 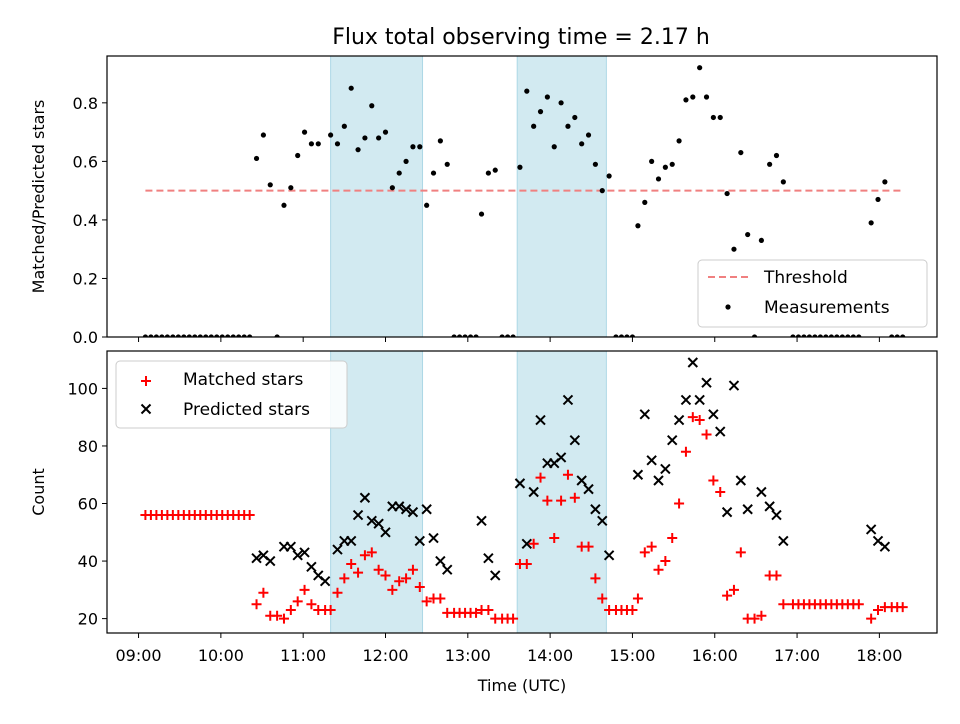 I want to click on y-tick-label: 60, so click(x=88, y=504).